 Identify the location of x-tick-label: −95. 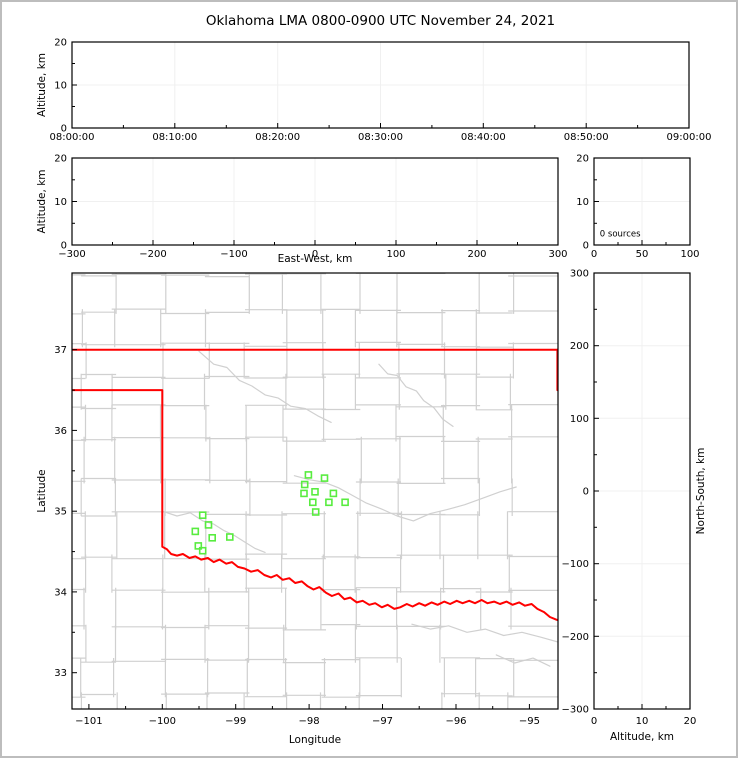
(529, 721).